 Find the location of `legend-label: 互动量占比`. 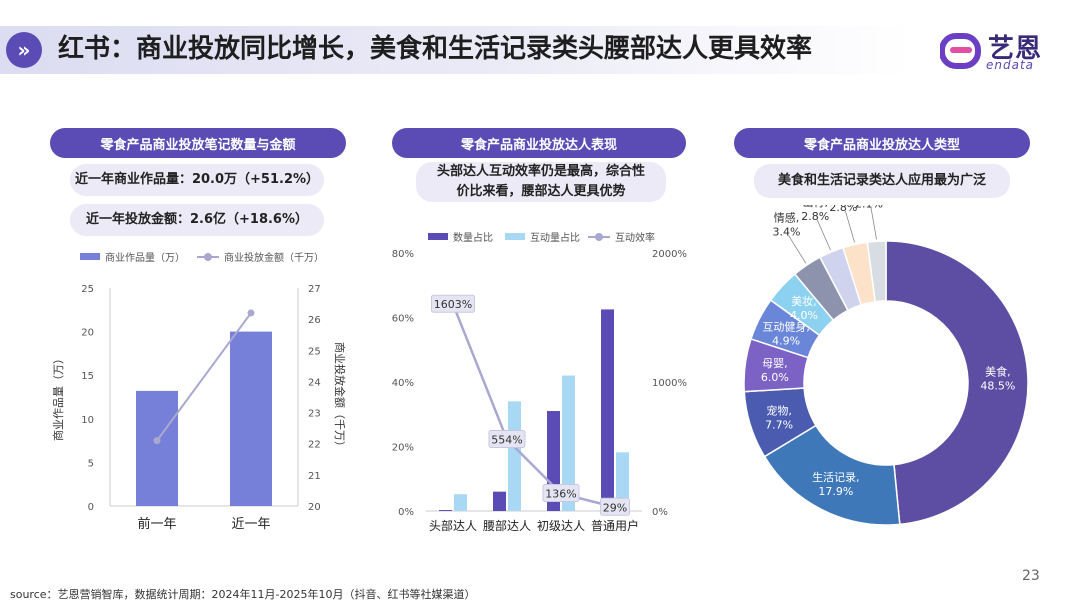

legend-label: 互动量占比 is located at coordinates (555, 238).